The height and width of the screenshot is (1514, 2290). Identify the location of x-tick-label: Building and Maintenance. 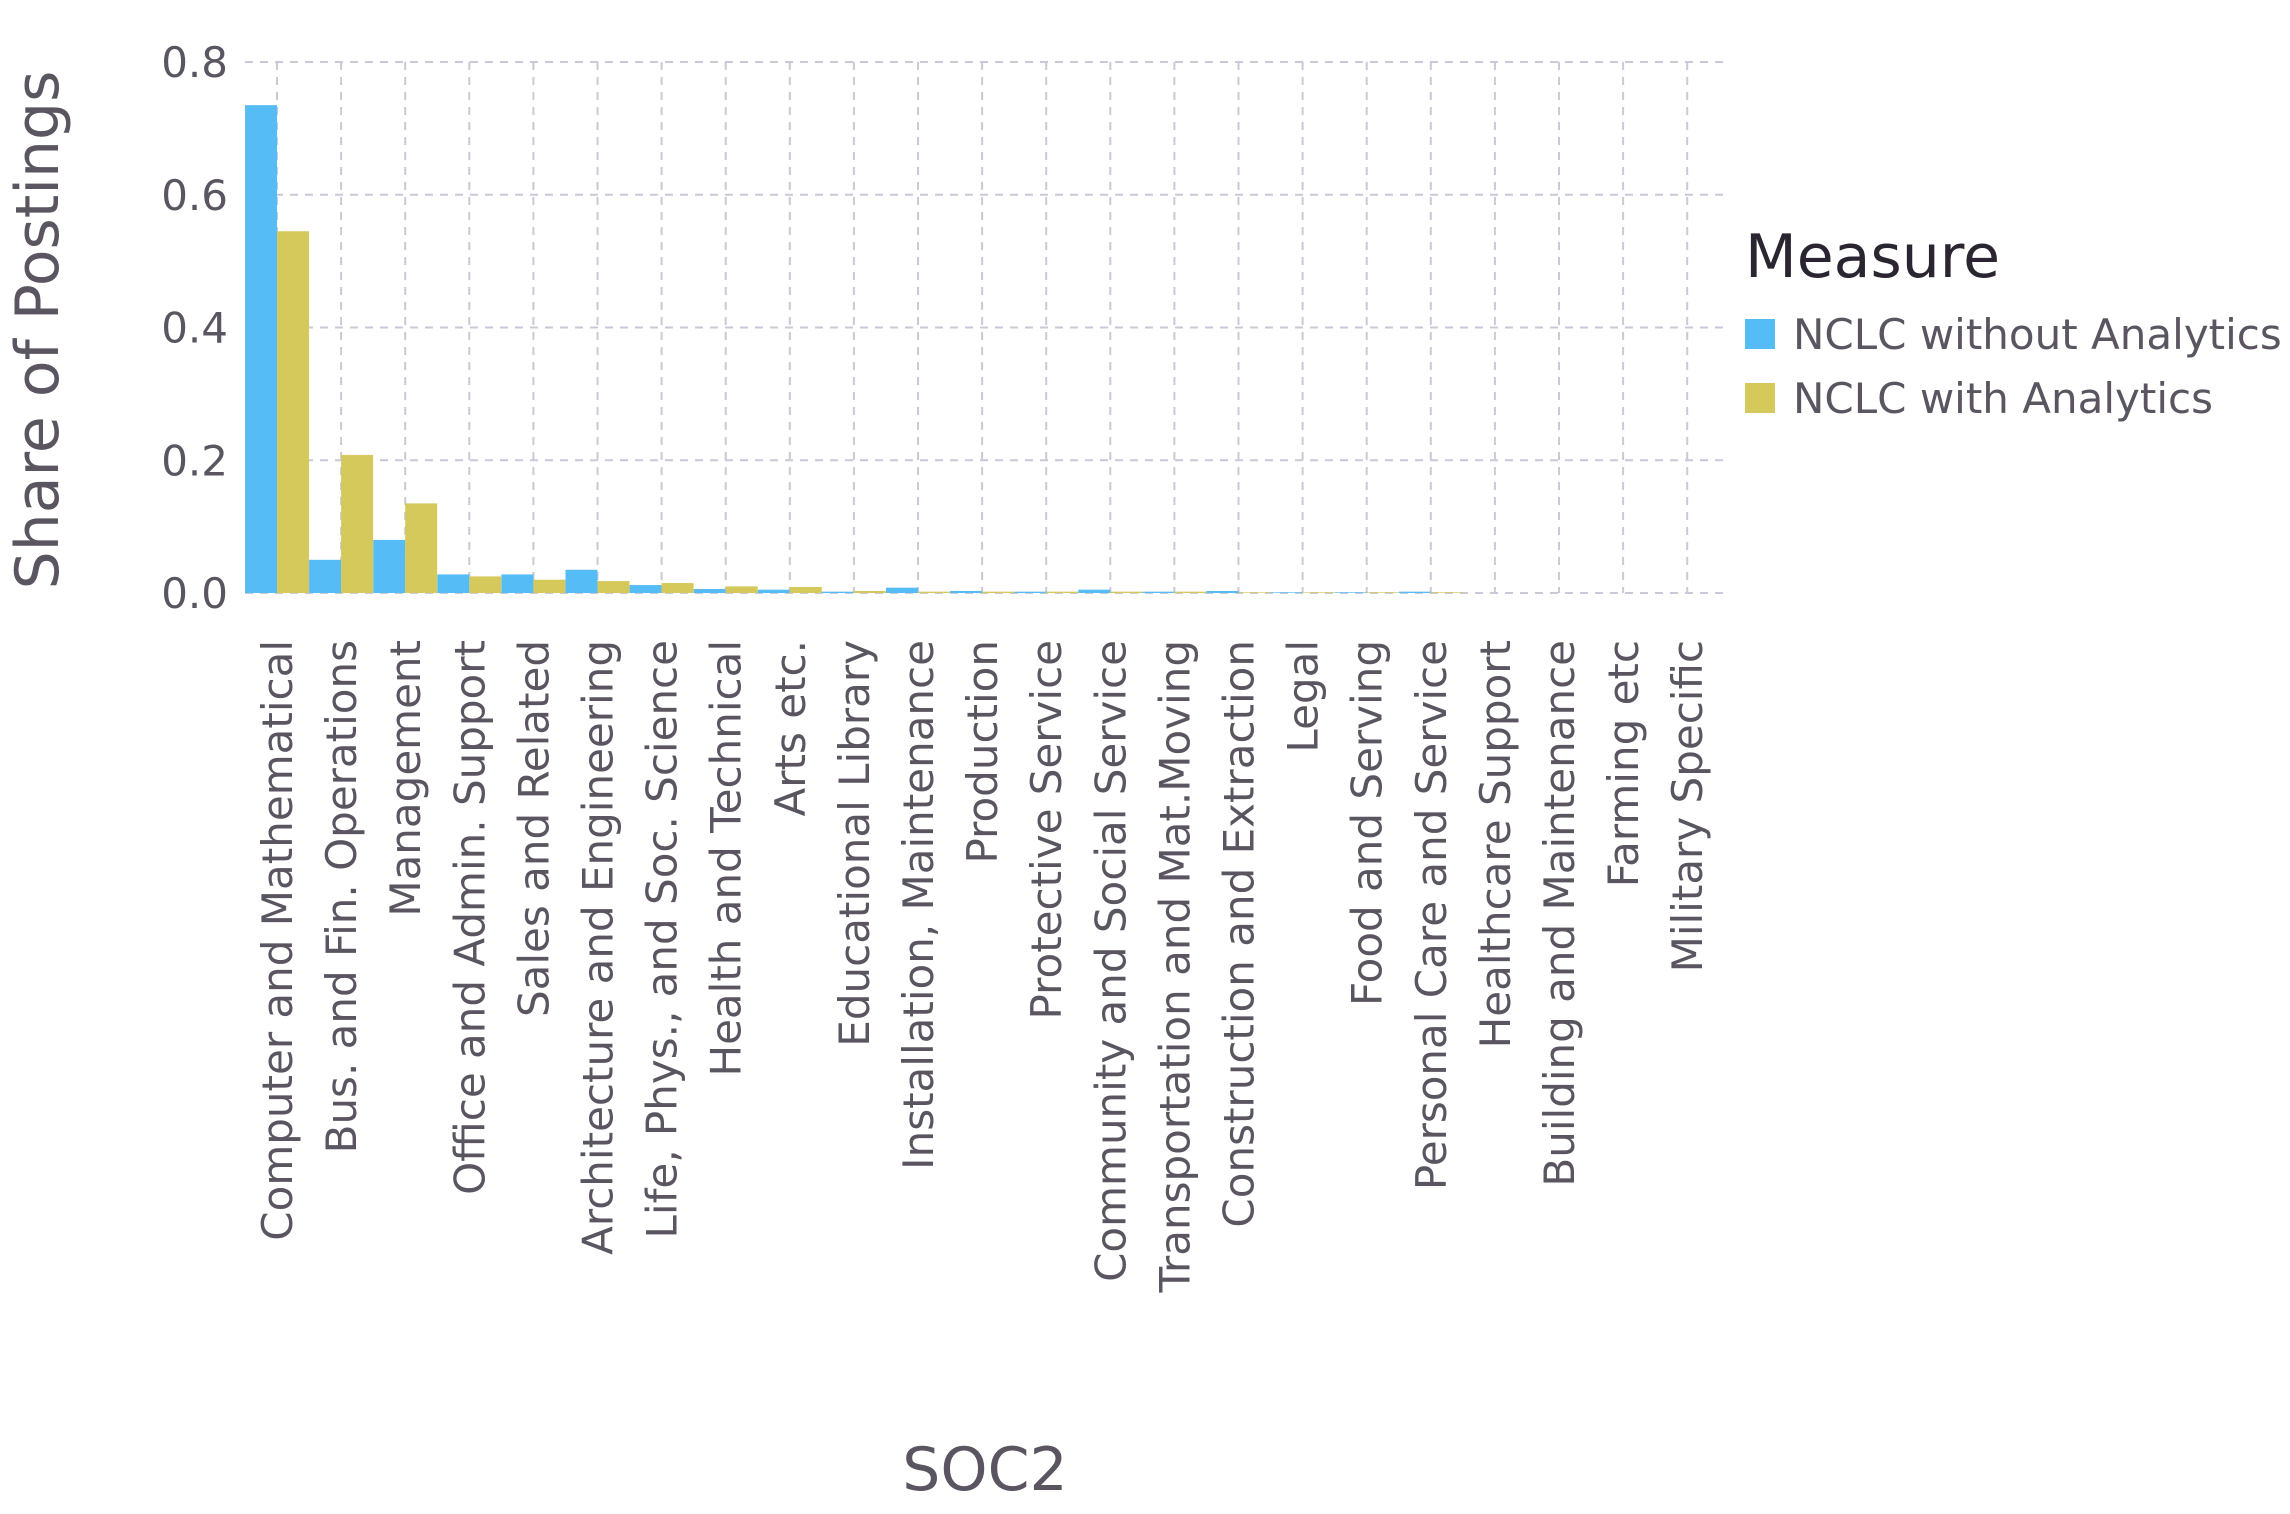
(1559, 913).